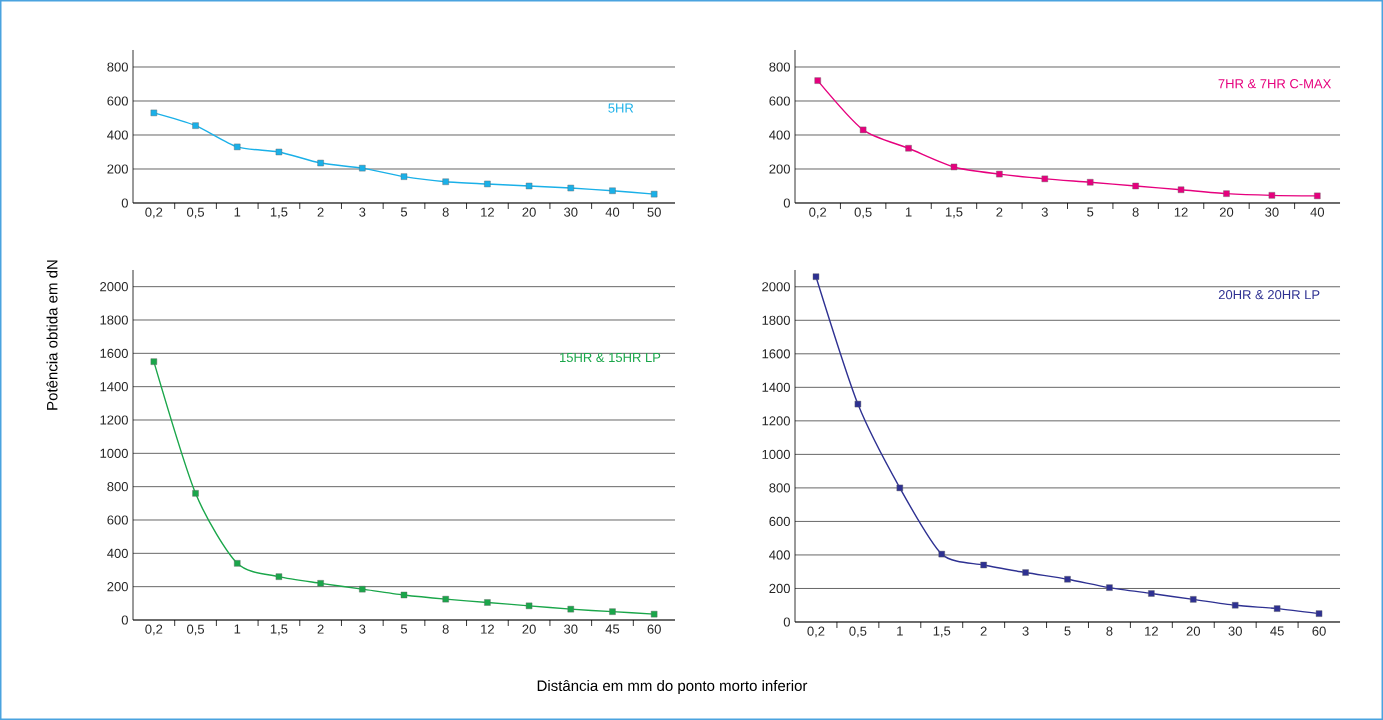 The image size is (1383, 720). I want to click on x-tick-label: 60, so click(1319, 631).